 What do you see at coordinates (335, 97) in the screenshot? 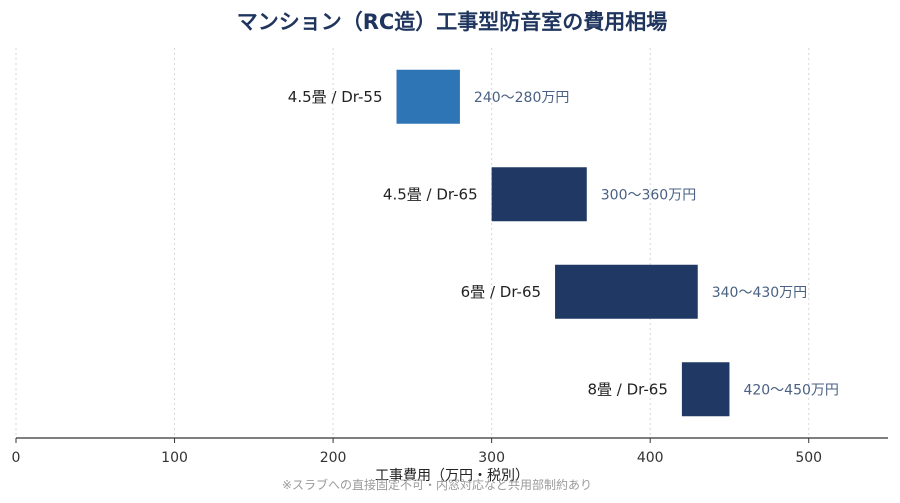
I see `category-label: 4.5畳 / Dr-55` at bounding box center [335, 97].